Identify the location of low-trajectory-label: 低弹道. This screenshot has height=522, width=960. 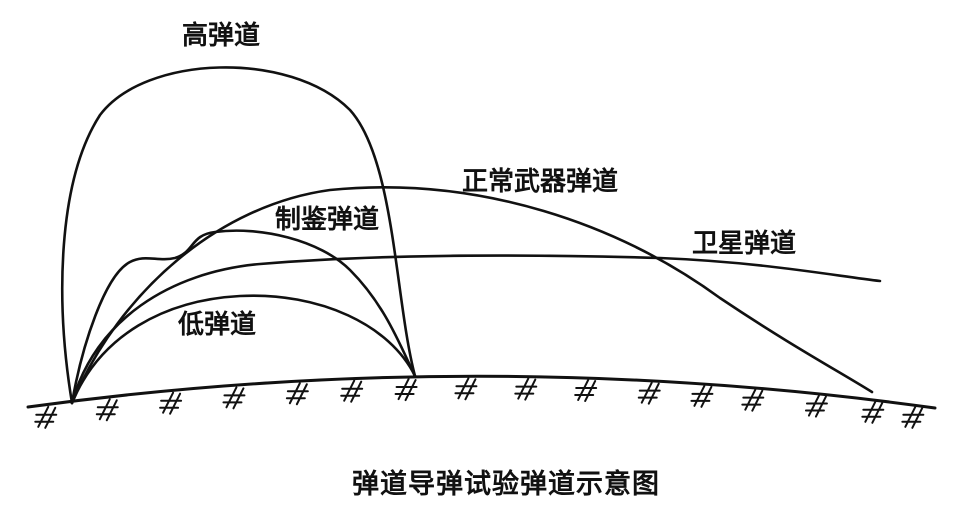
(216, 324).